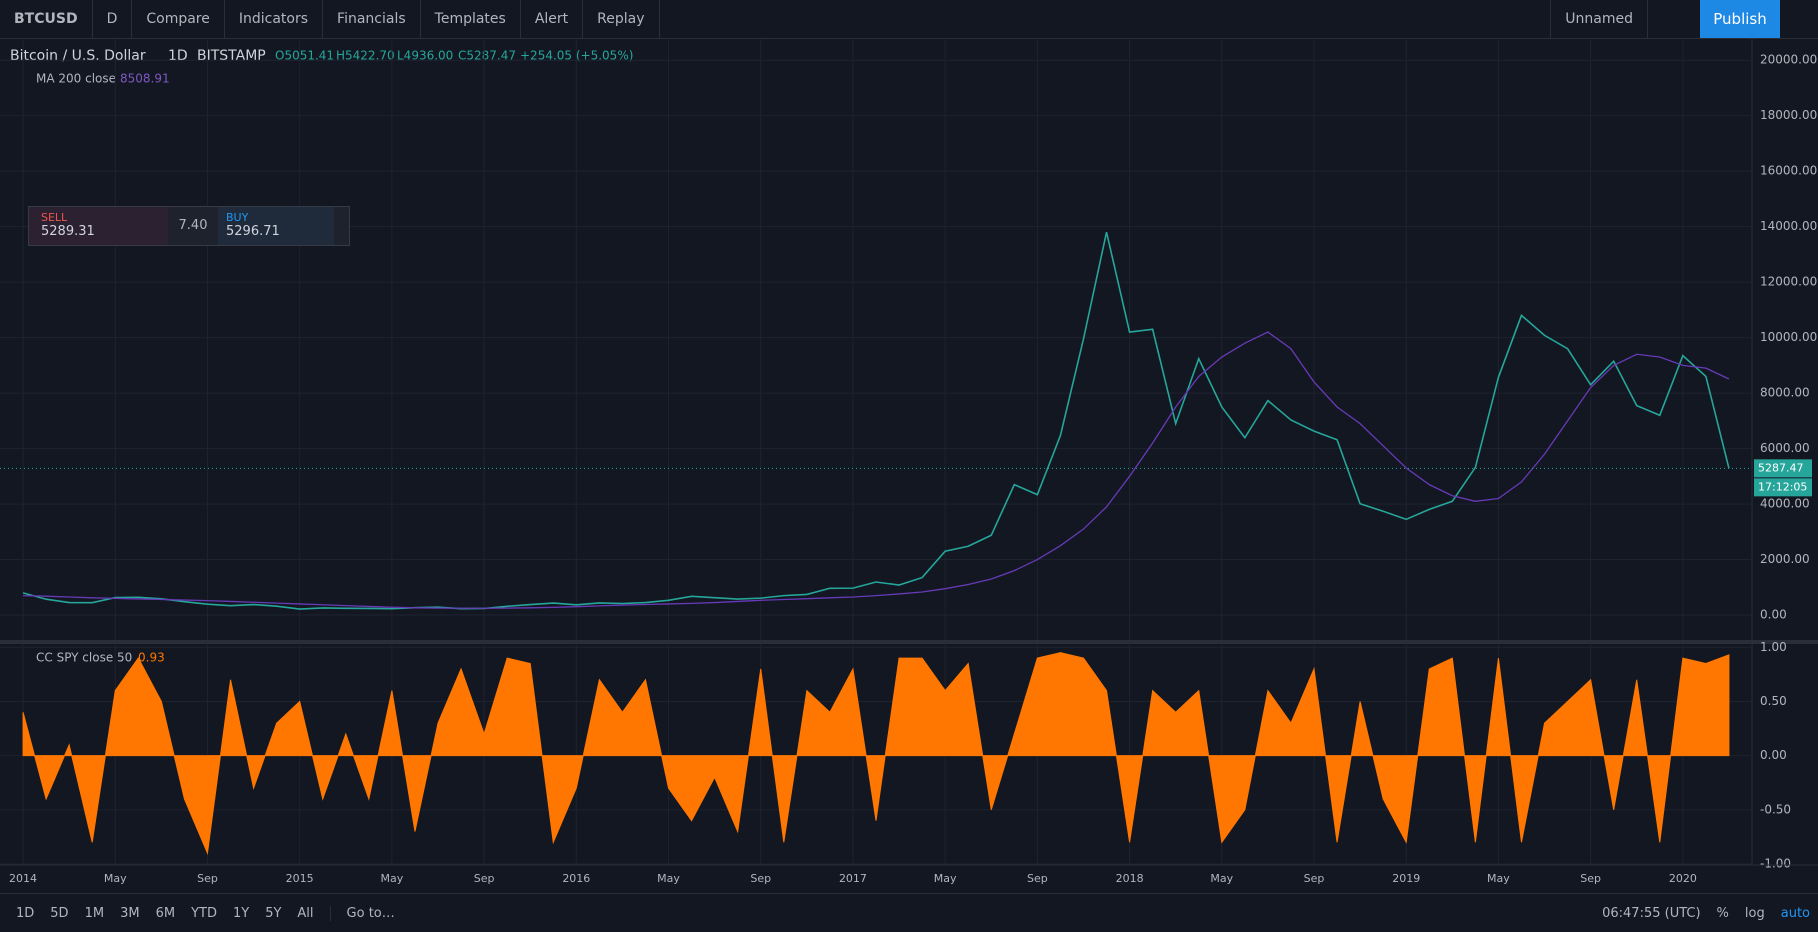  What do you see at coordinates (576, 878) in the screenshot?
I see `x-tick-label: 2016` at bounding box center [576, 878].